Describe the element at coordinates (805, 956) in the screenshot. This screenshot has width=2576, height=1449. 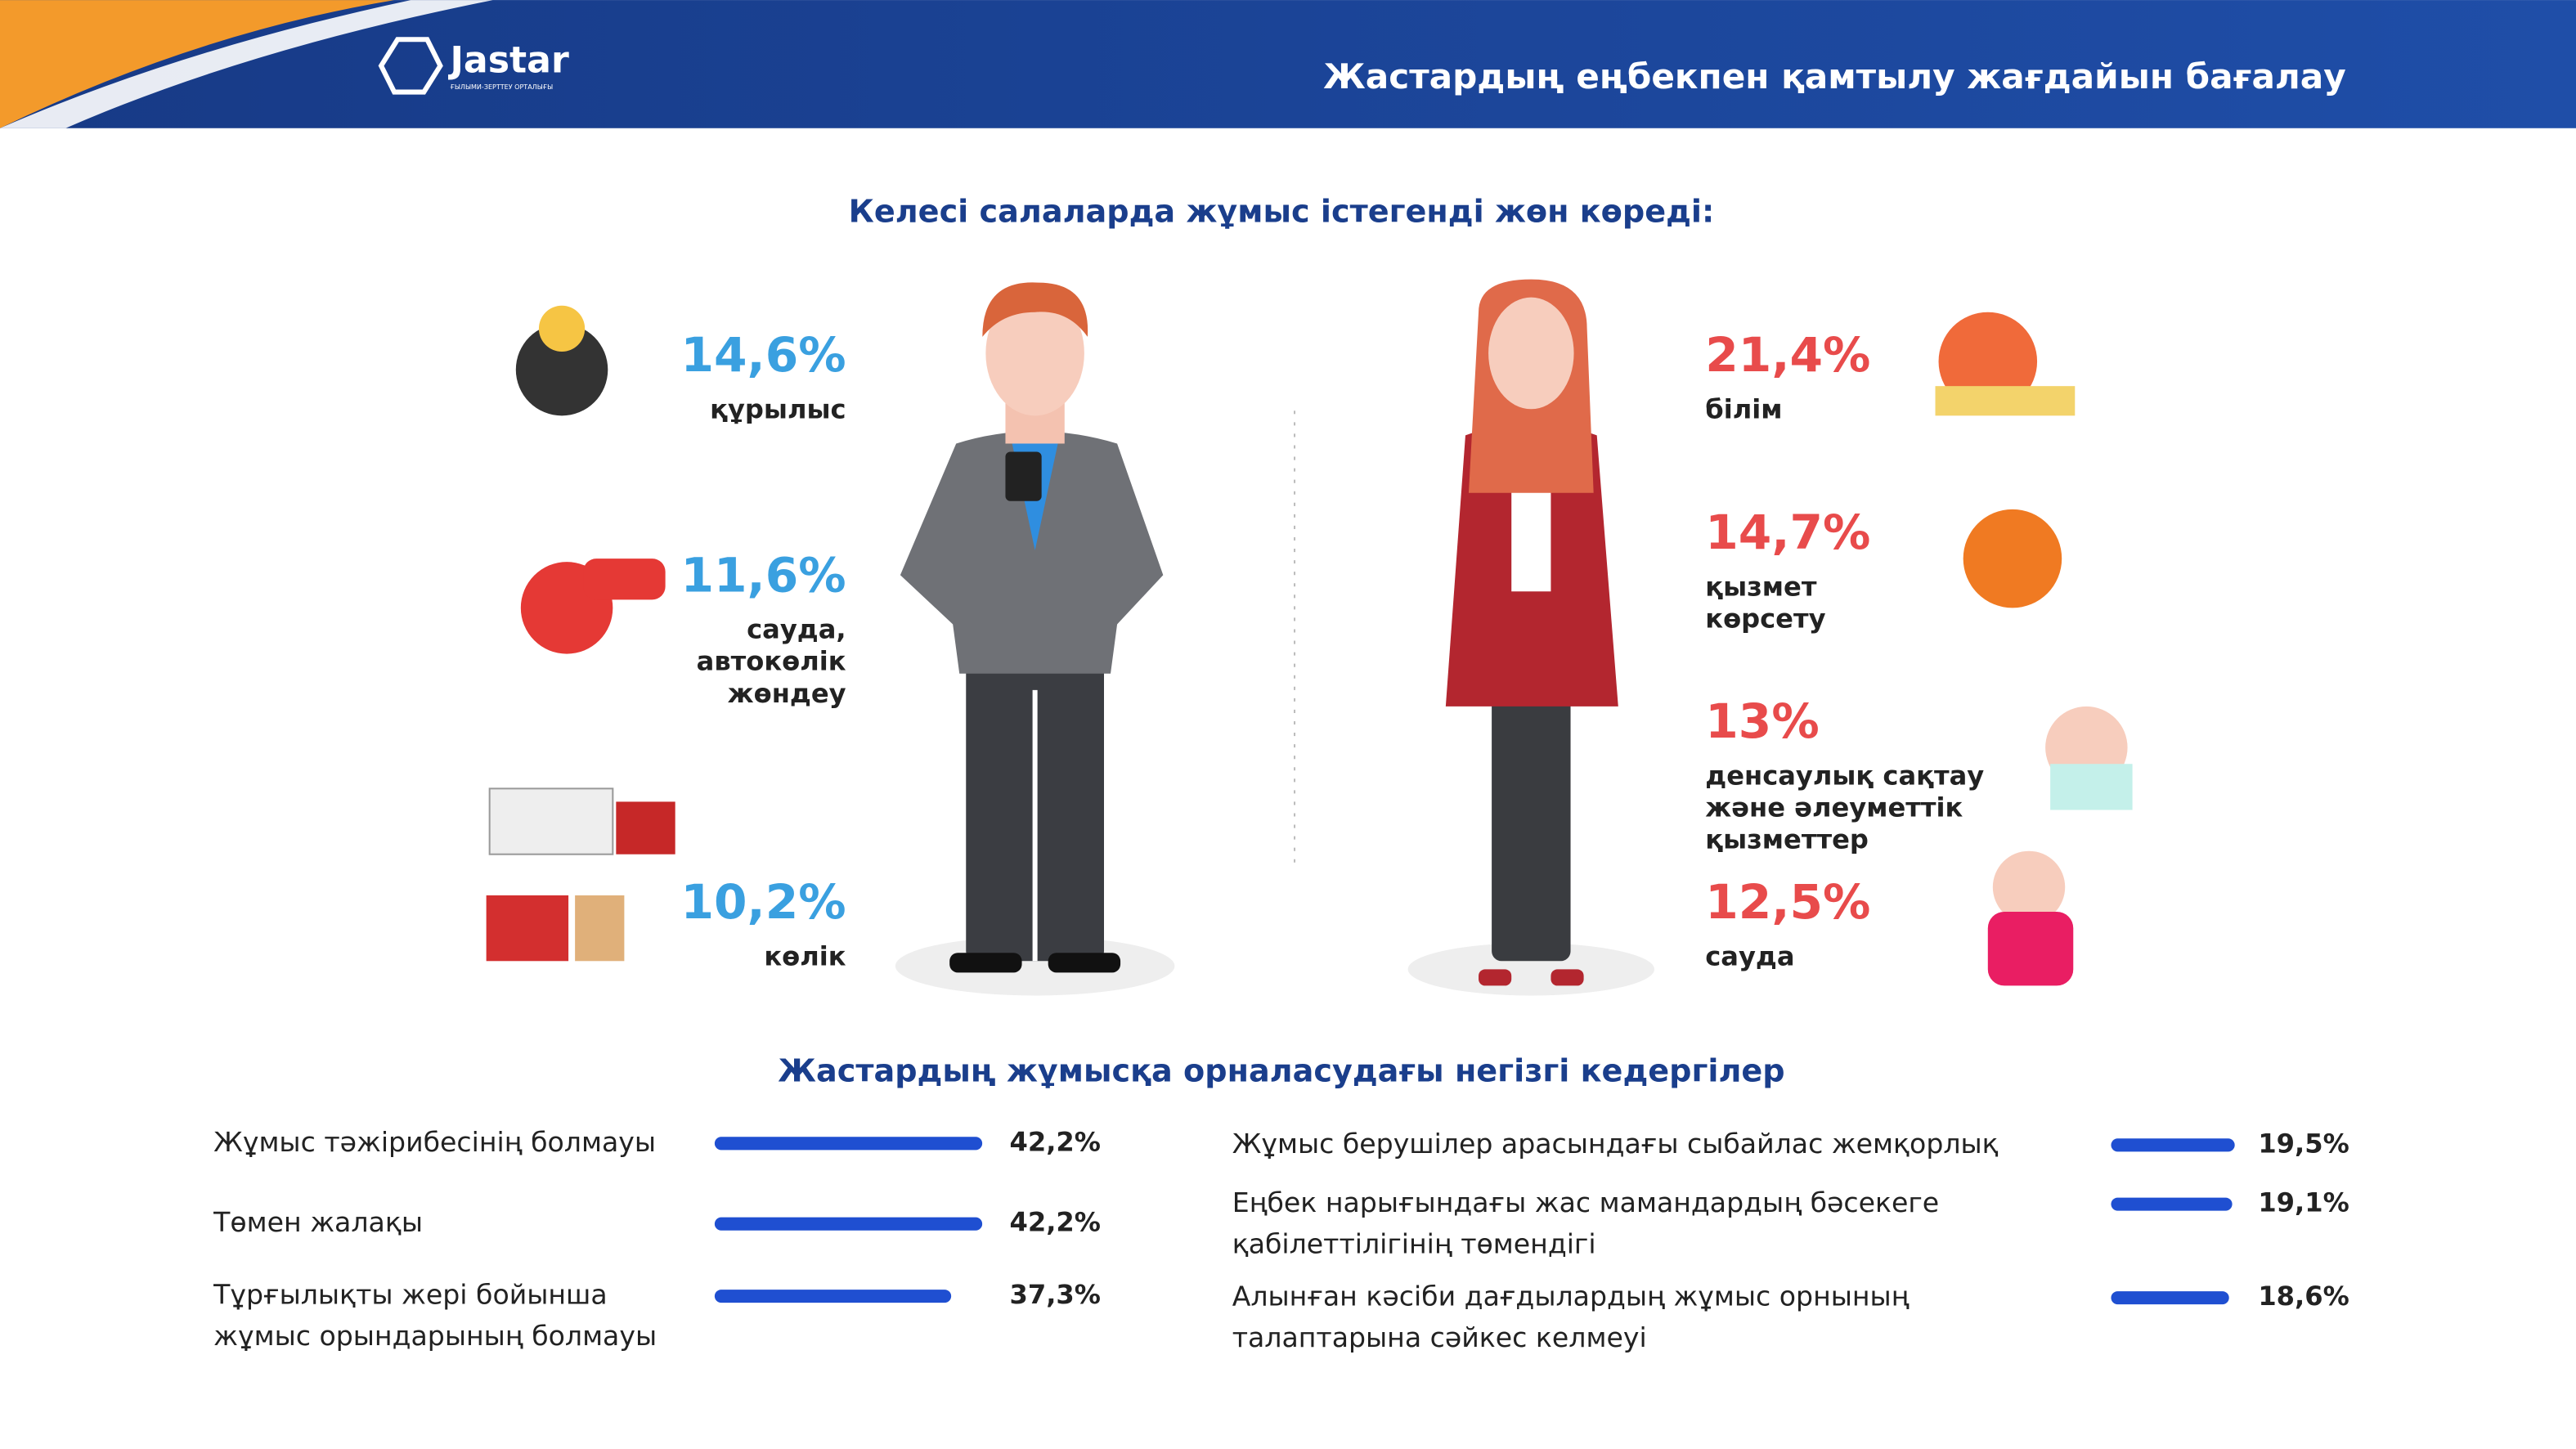
I see `sector-name: көлік` at that location.